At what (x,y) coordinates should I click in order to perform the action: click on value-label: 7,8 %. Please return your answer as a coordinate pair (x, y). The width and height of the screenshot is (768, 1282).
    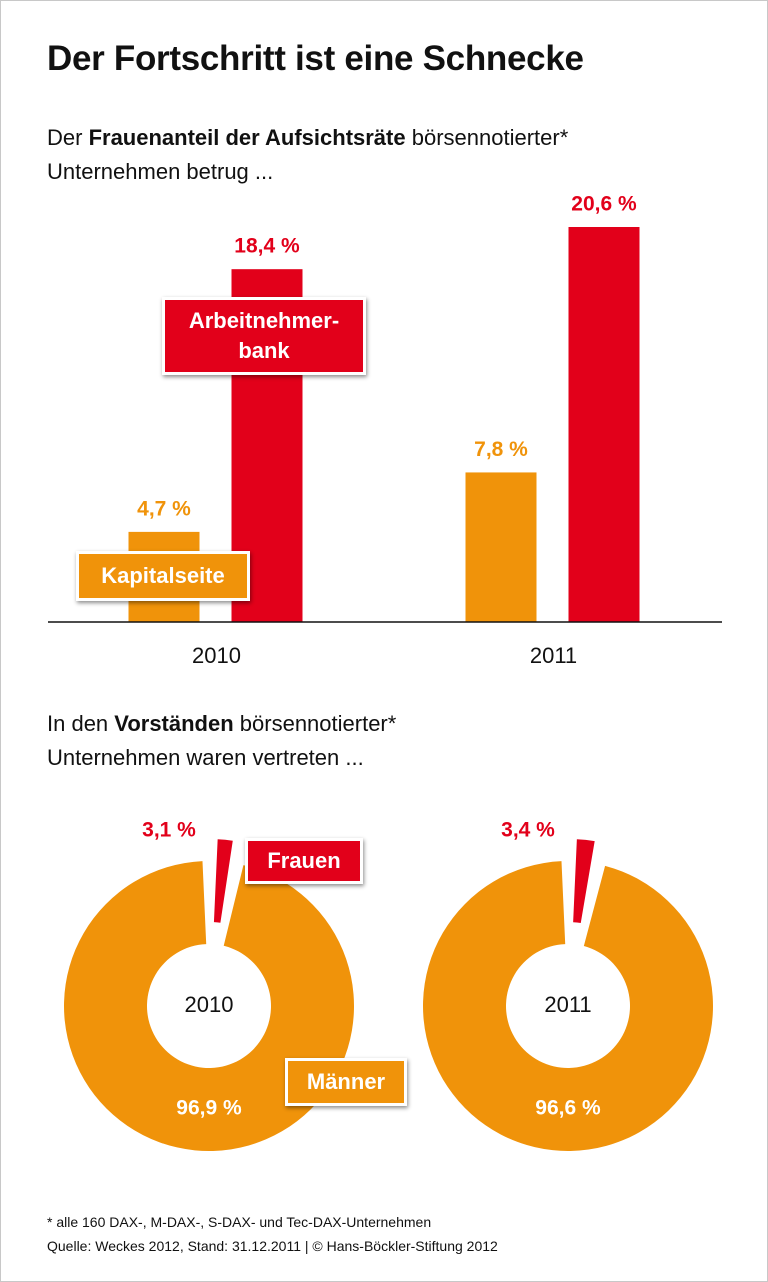
    Looking at the image, I should click on (501, 449).